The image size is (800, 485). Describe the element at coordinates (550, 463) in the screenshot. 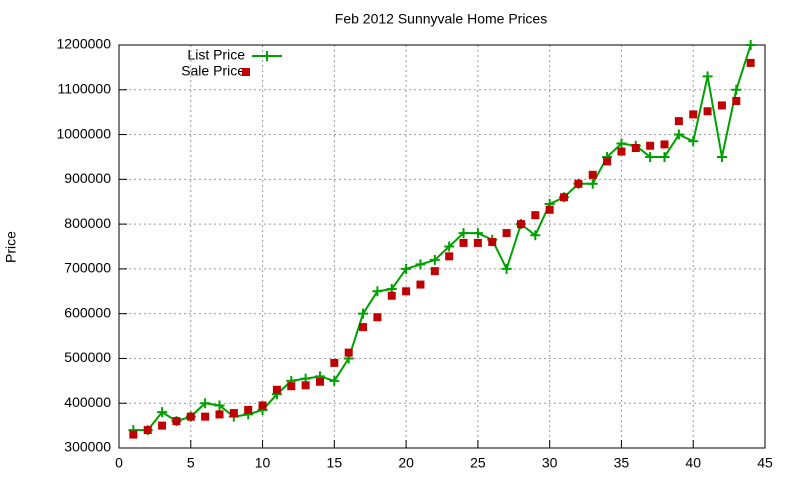

I see `x-tick-label: 30` at that location.